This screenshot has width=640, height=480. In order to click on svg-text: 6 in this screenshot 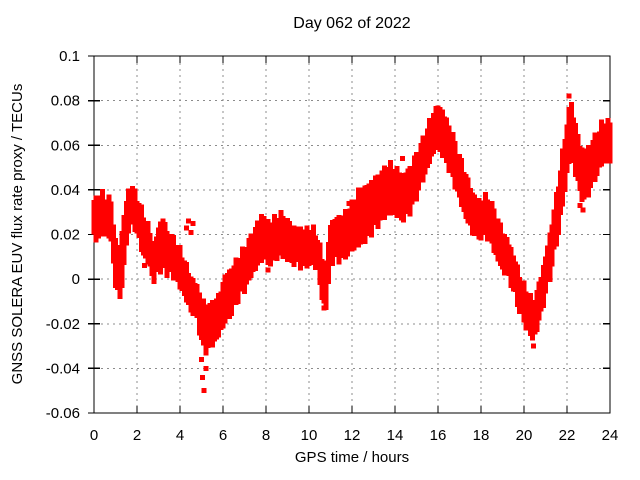, I will do `click(223, 435)`.